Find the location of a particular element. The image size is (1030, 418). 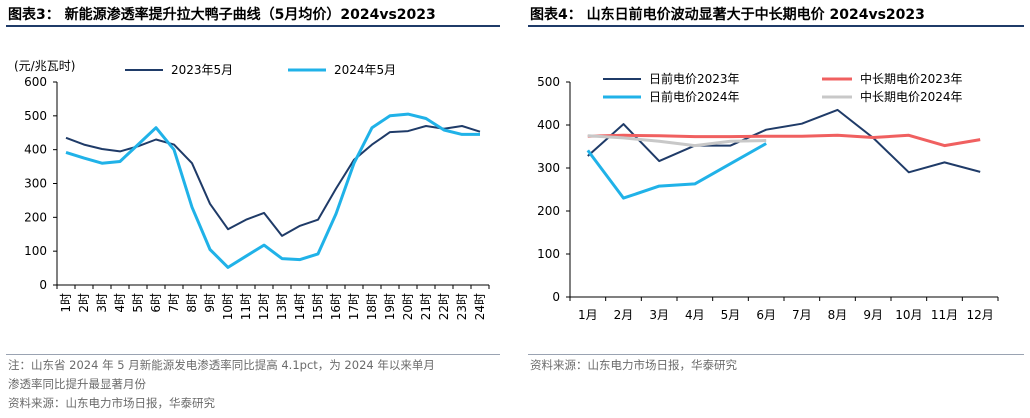

left-title-rule is located at coordinates (253, 26).